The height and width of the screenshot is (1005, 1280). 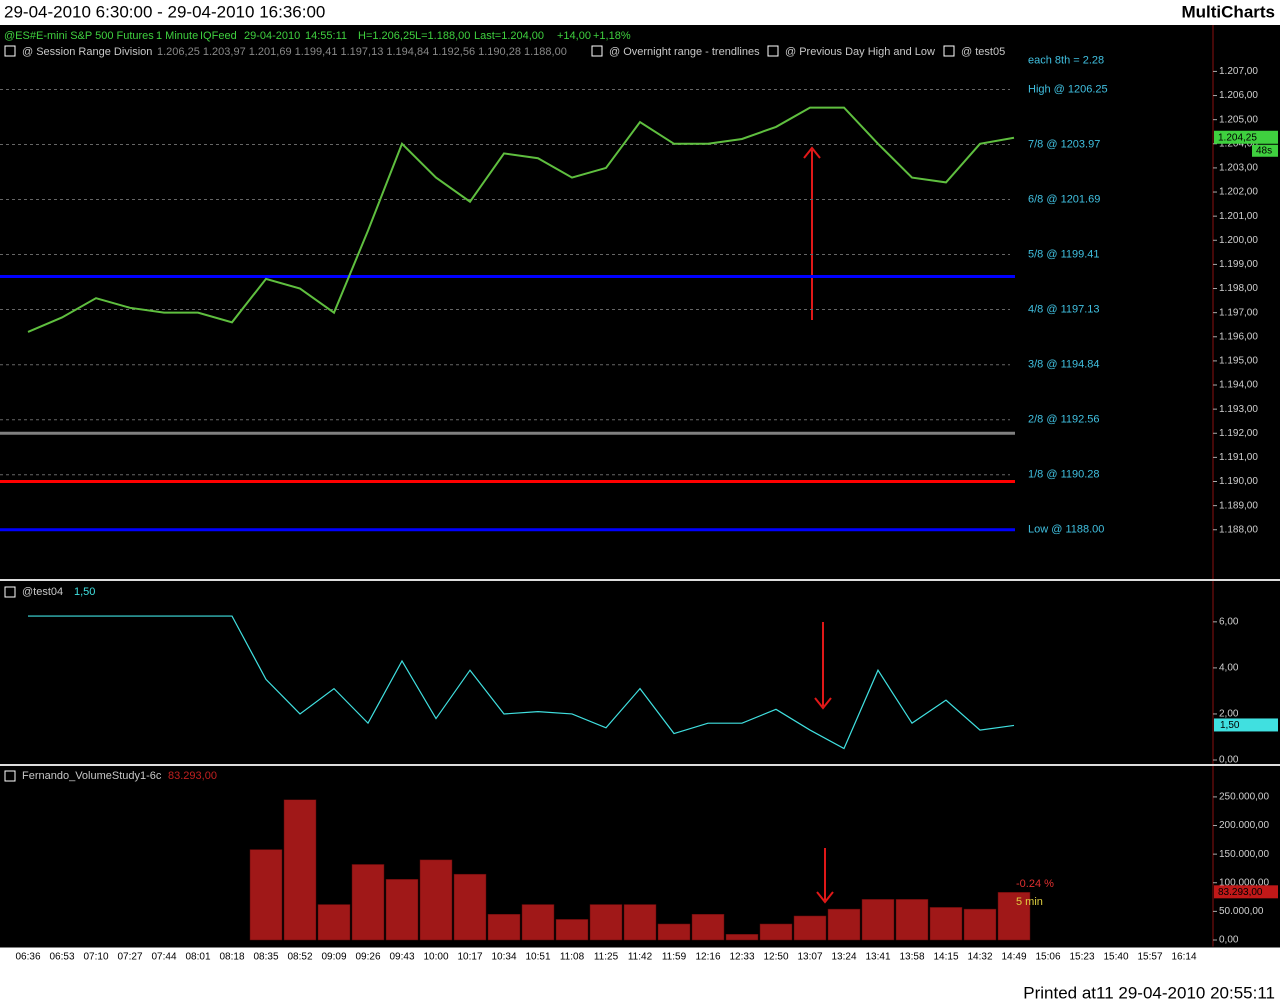 I want to click on value-tag-label: 83.293,00, so click(x=1240, y=892).